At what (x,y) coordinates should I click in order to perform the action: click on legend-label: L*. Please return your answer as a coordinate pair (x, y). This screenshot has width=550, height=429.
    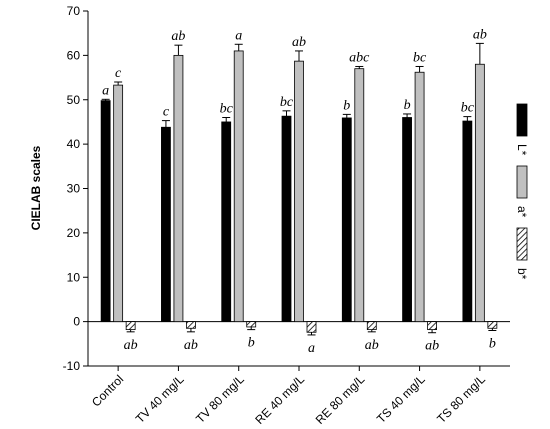
    Looking at the image, I should click on (522, 150).